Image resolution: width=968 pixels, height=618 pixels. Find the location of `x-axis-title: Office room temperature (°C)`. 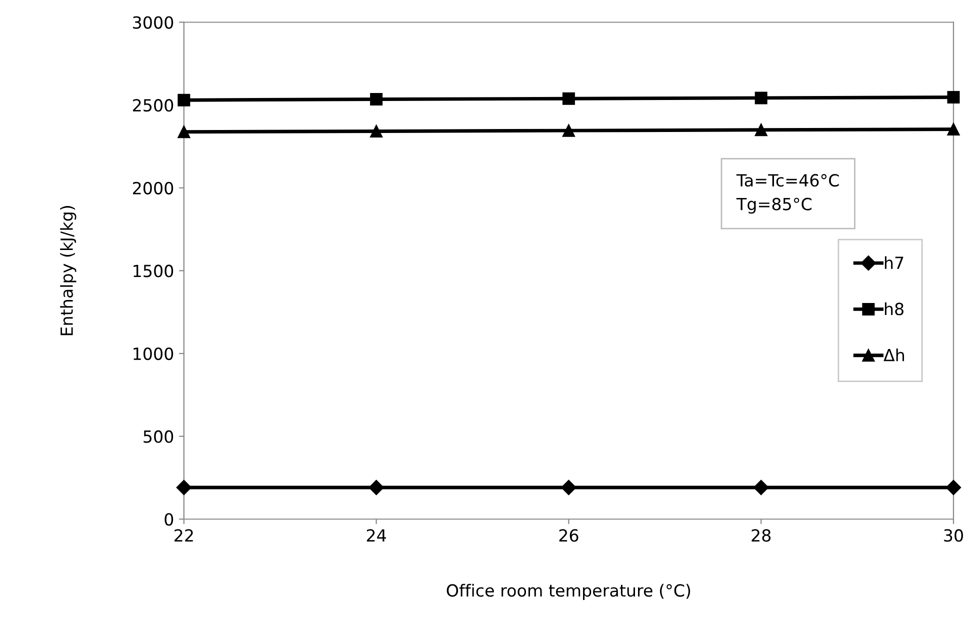

x-axis-title: Office room temperature (°C) is located at coordinates (568, 592).